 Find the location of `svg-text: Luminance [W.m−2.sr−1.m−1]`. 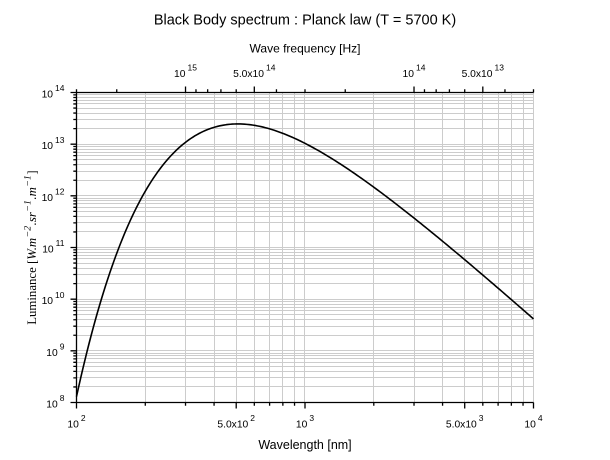

svg-text: Luminance [W.m−2.sr−1.m−1] is located at coordinates (31, 247).